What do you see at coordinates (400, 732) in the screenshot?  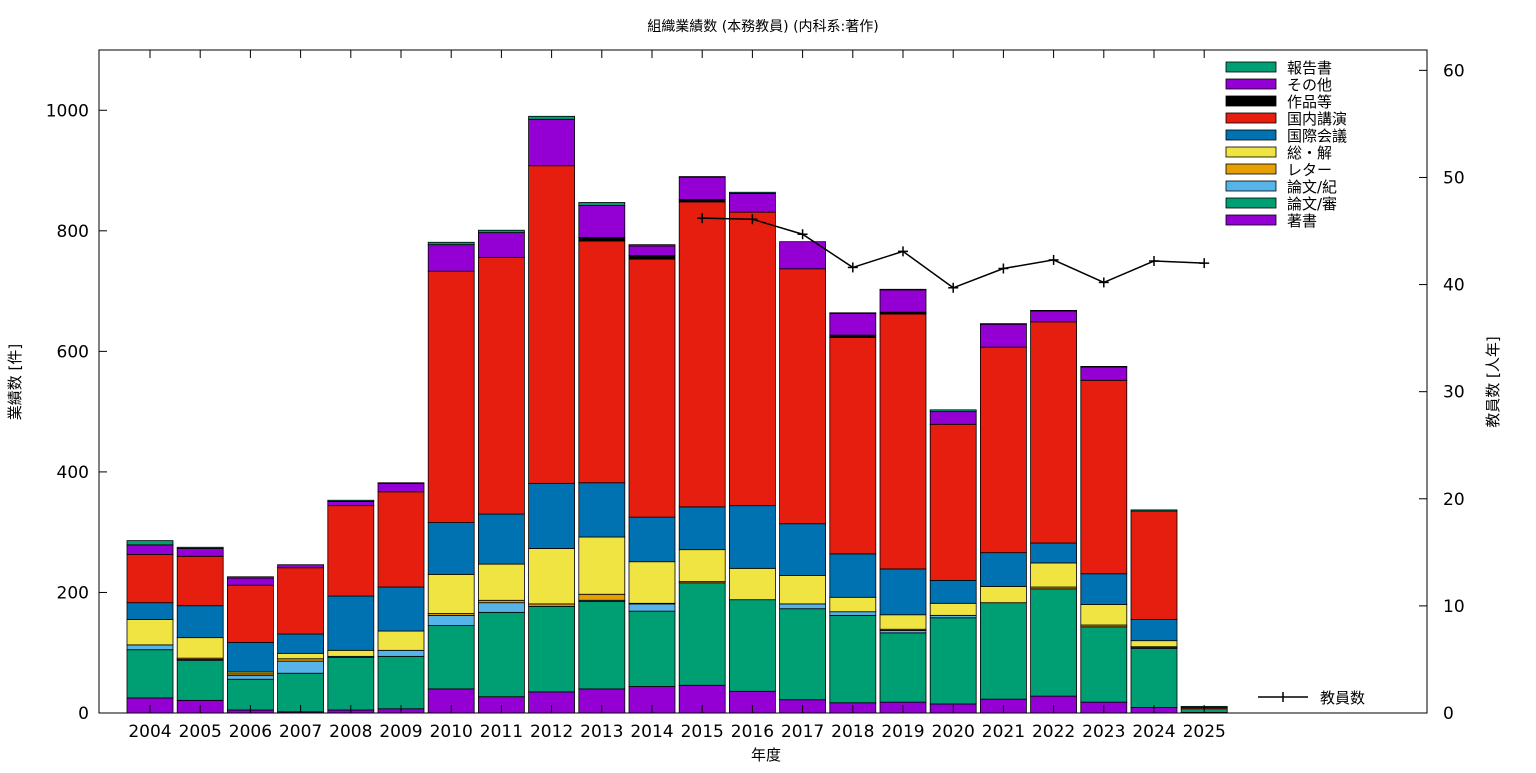 I see `x-tick-label: 2009` at bounding box center [400, 732].